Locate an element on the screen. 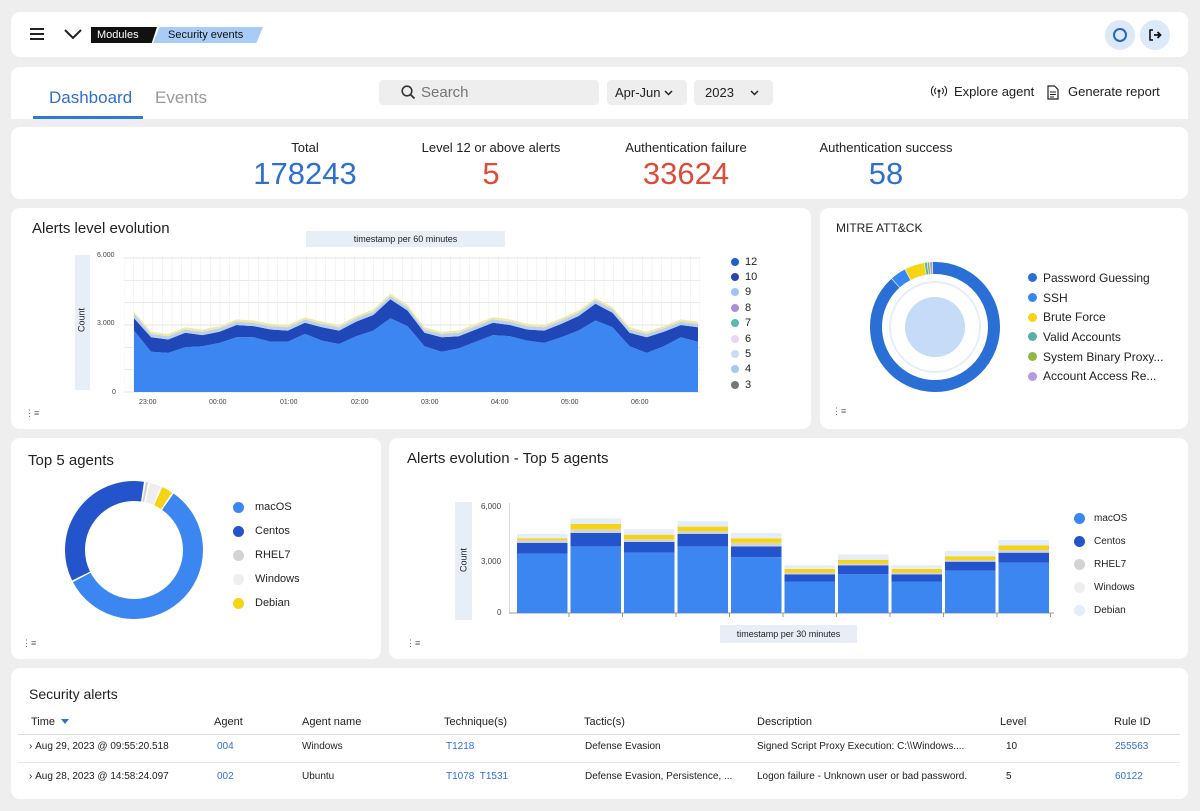  search-box is located at coordinates (489, 92).